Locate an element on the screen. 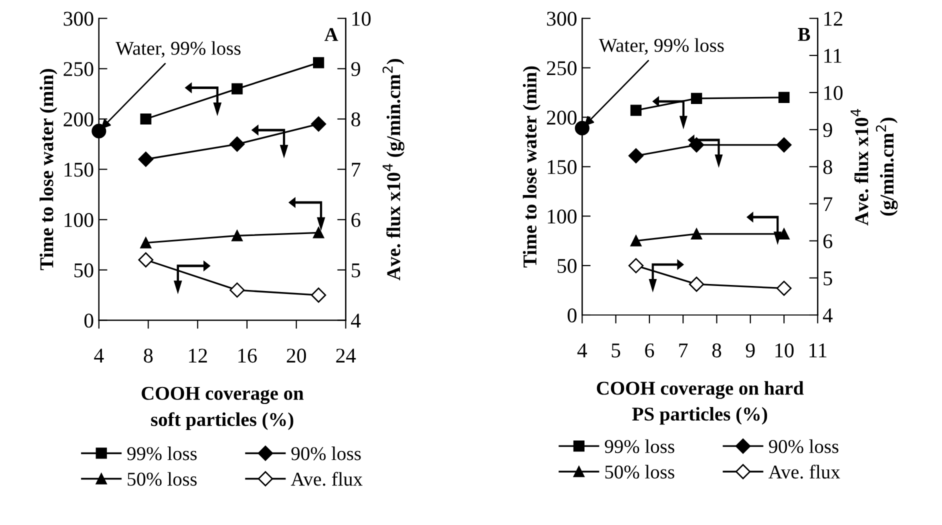 This screenshot has width=942, height=525. y2-tick-label: 12 is located at coordinates (833, 19).